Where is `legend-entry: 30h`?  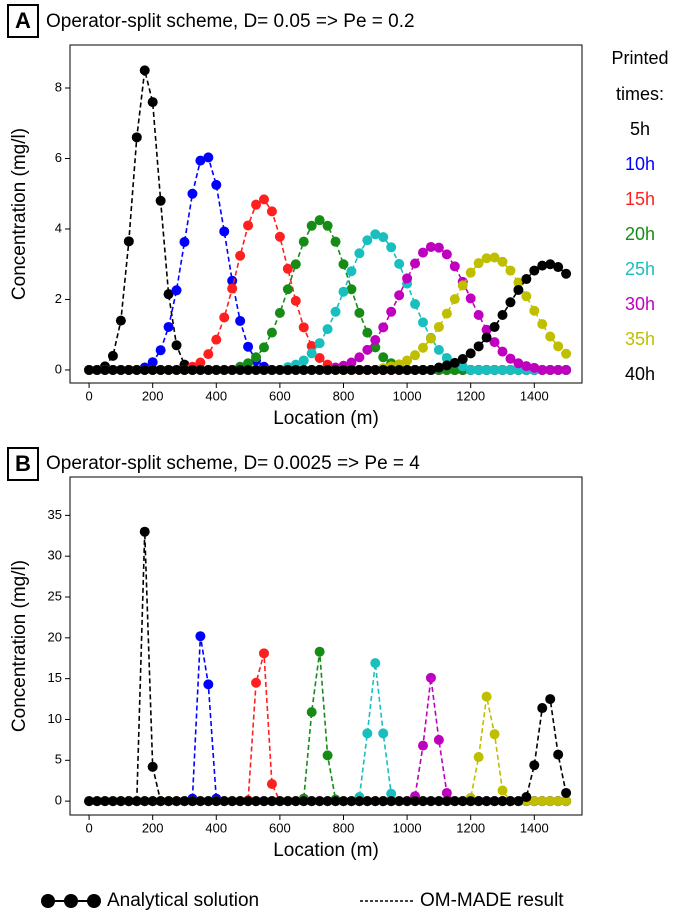
legend-entry: 30h is located at coordinates (640, 304).